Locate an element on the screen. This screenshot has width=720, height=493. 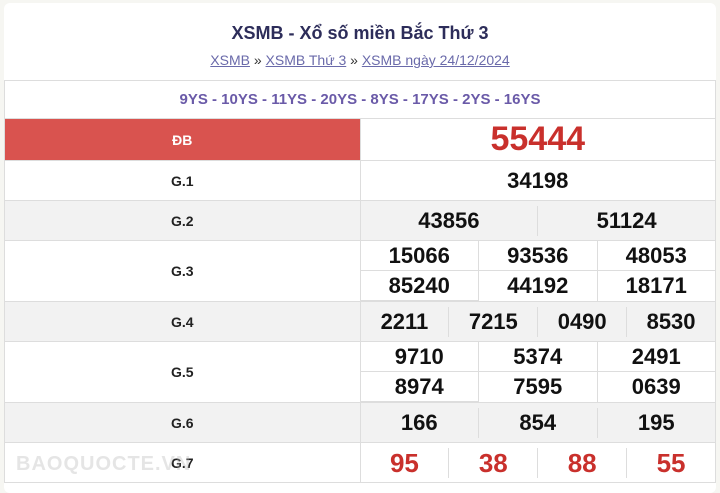
prize-g7-value: 38 is located at coordinates (492, 462).